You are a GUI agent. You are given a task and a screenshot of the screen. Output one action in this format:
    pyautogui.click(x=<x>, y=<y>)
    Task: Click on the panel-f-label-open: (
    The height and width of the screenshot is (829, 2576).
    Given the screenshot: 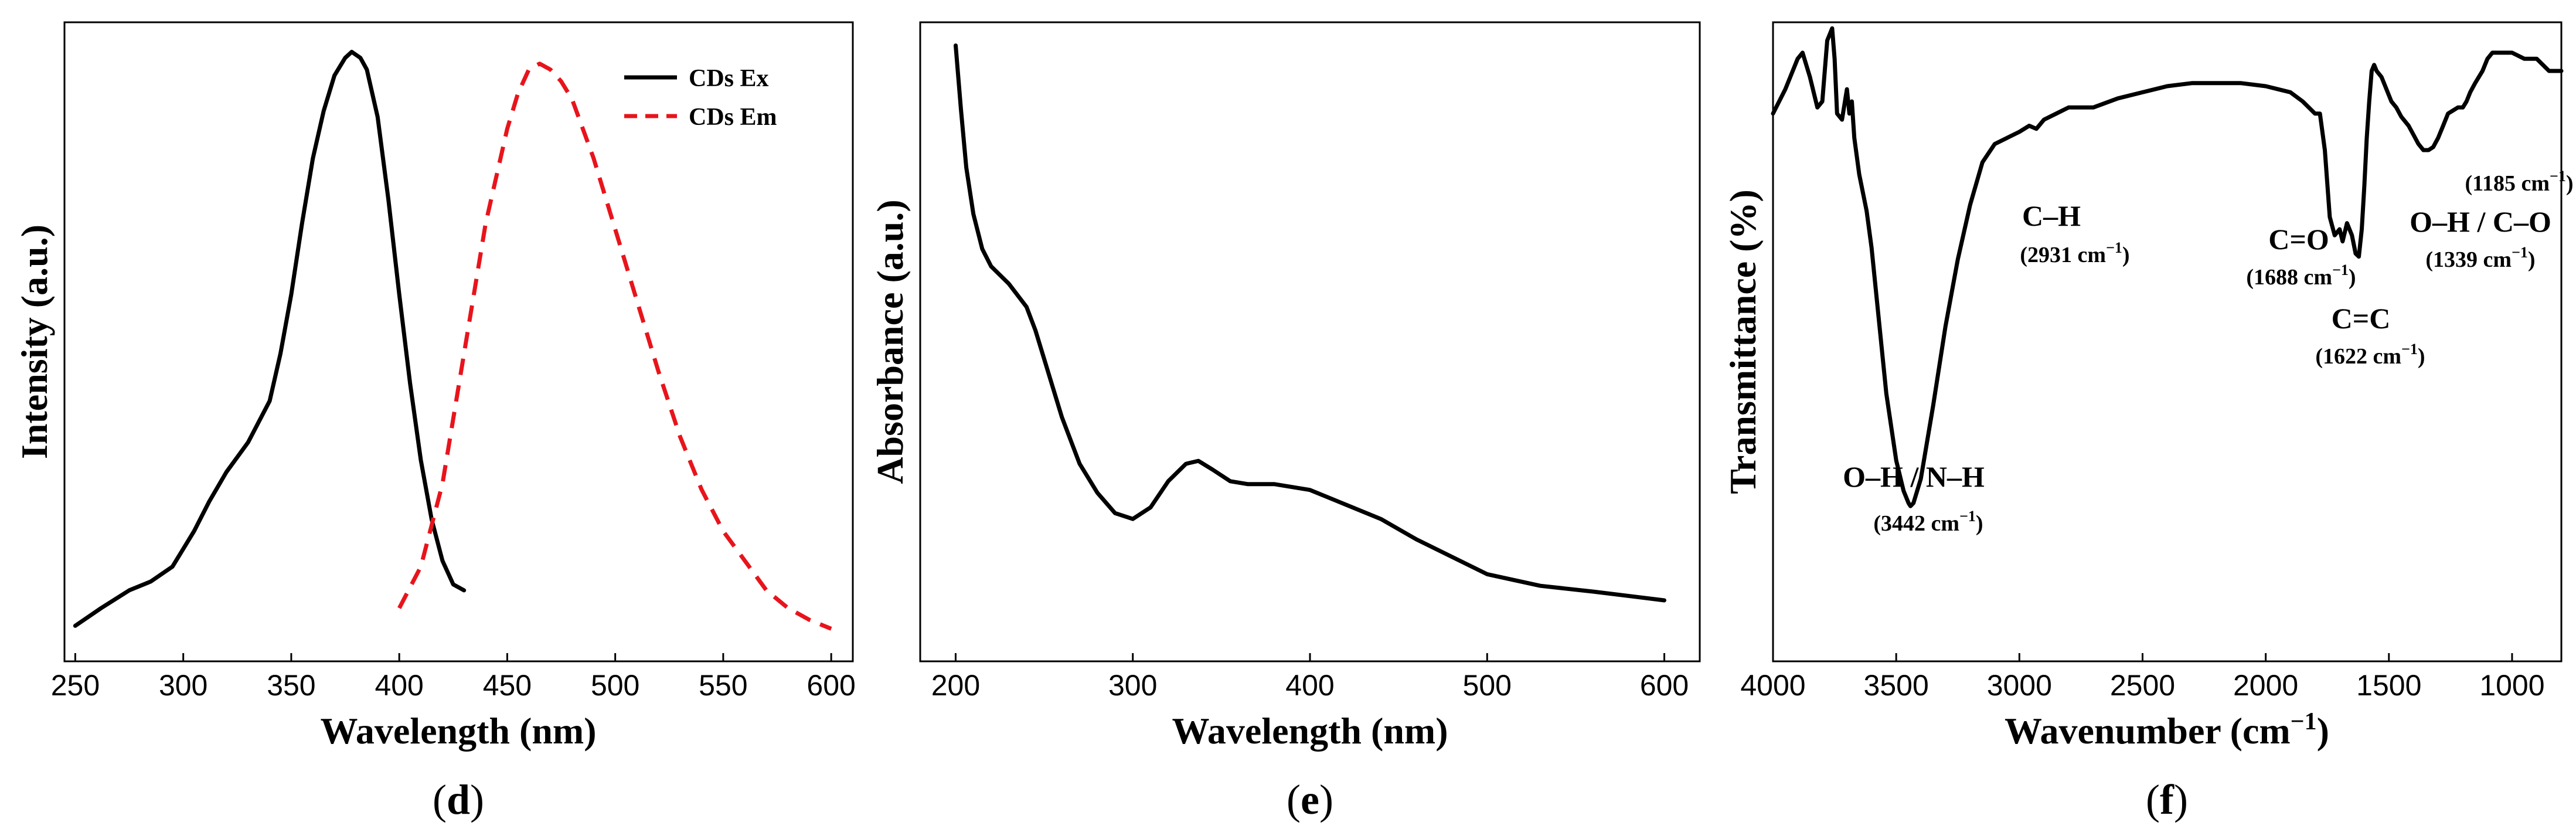 What is the action you would take?
    pyautogui.click(x=2153, y=799)
    